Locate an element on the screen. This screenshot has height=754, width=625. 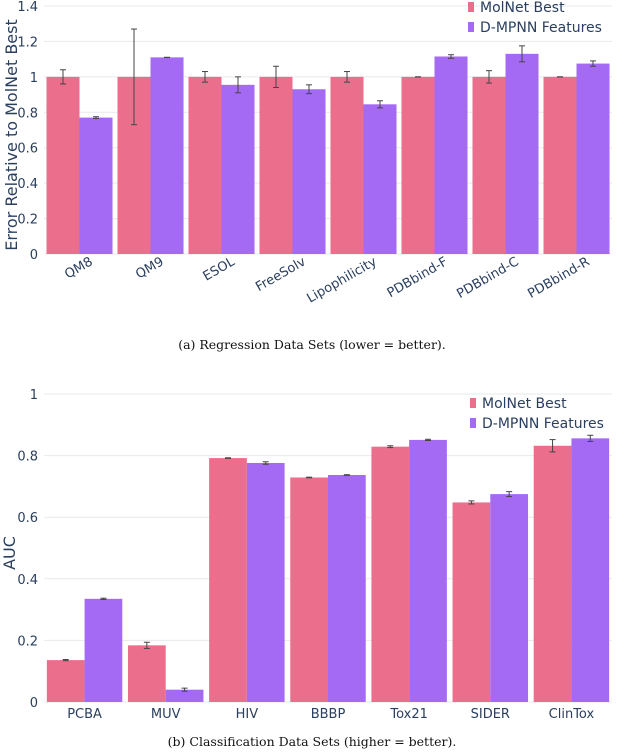
x-tick-label: FreeSolv is located at coordinates (280, 274).